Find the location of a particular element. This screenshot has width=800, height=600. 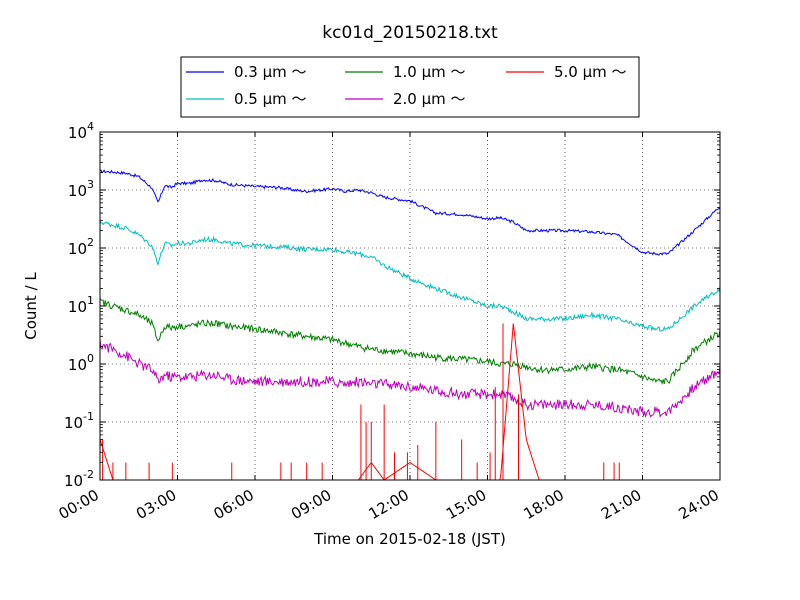

x-tick-label: 18:00 is located at coordinates (544, 504).